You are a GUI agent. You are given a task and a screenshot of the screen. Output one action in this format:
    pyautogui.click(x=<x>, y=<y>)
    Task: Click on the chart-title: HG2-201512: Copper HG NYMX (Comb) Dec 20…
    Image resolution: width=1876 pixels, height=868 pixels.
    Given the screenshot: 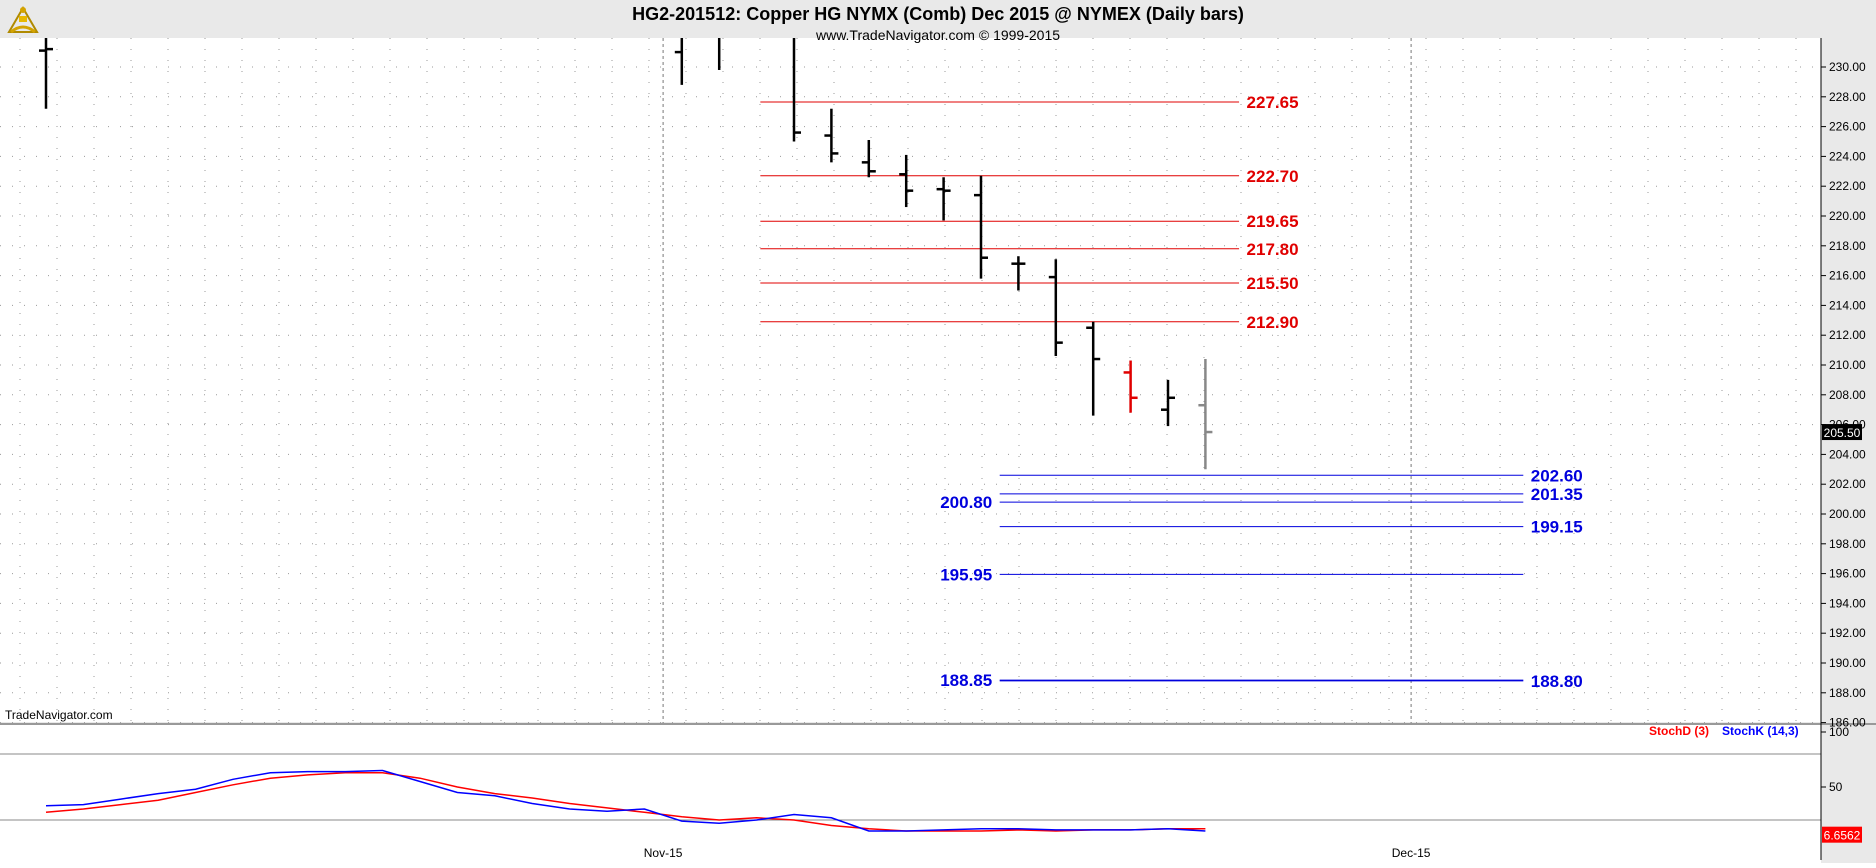 What is the action you would take?
    pyautogui.click(x=938, y=14)
    